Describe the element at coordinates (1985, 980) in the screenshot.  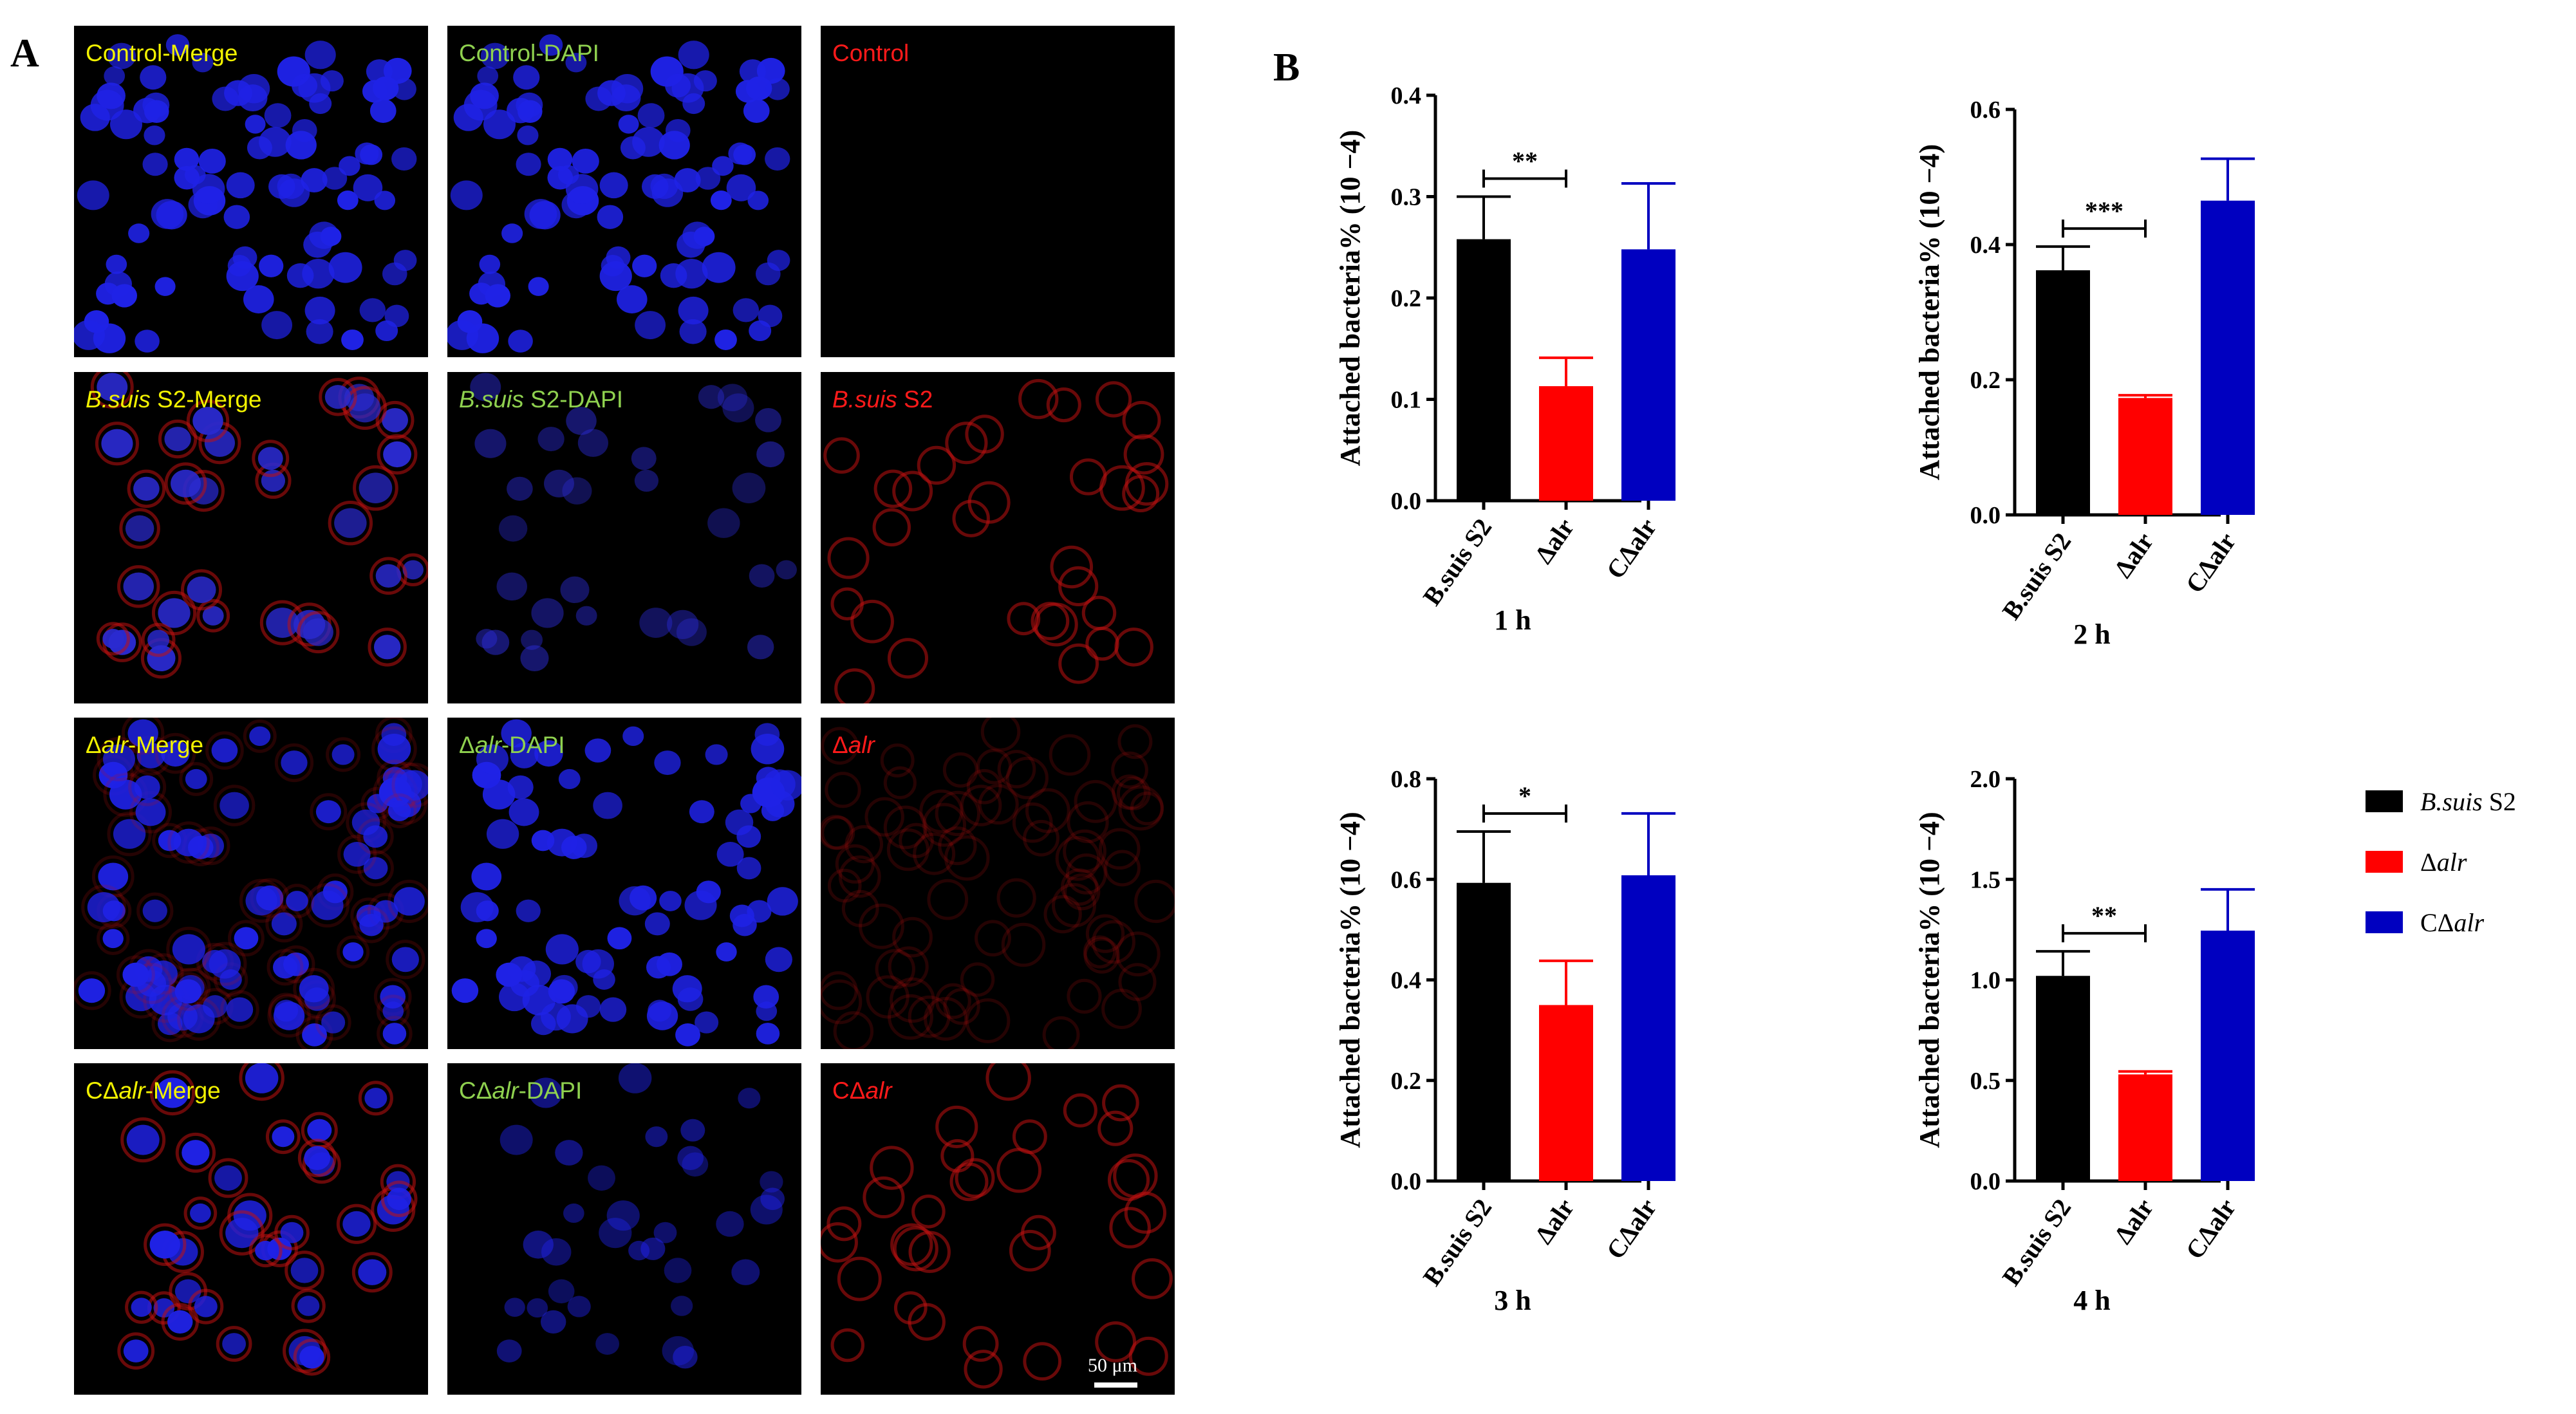
I see `y-tick-label: 1.0` at that location.